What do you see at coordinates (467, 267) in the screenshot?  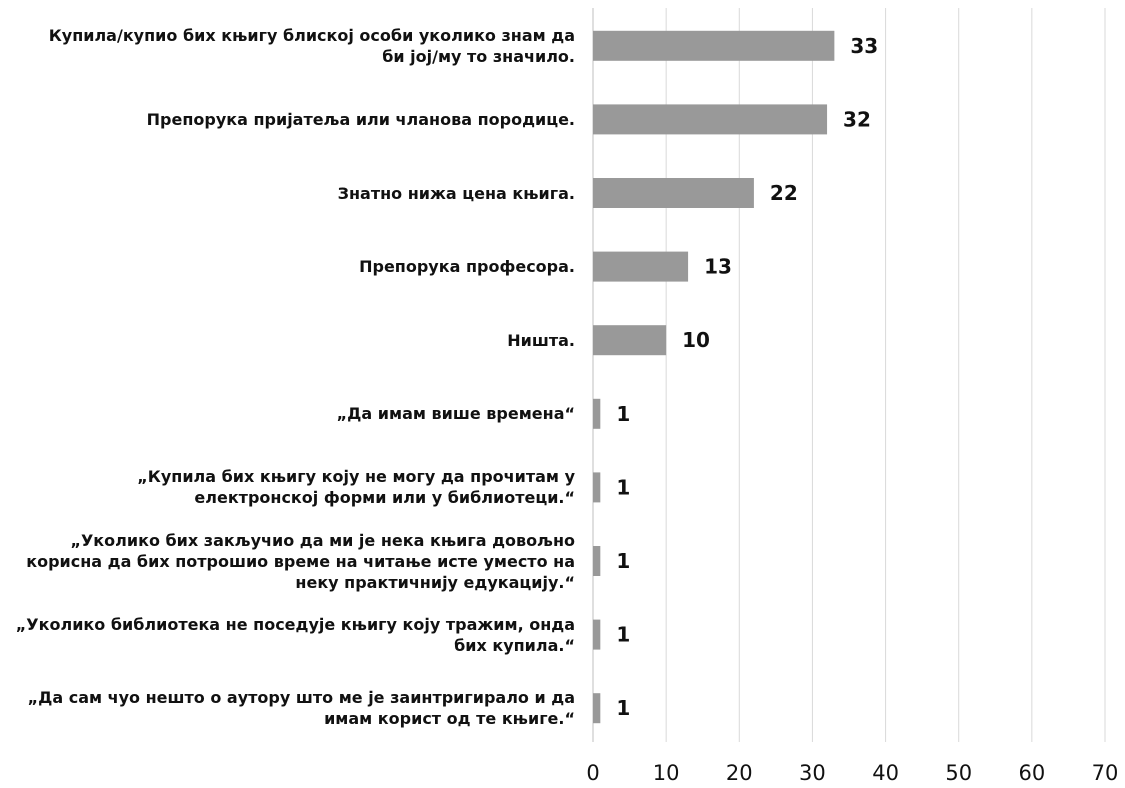 I see `category-label: Препорука професора.` at bounding box center [467, 267].